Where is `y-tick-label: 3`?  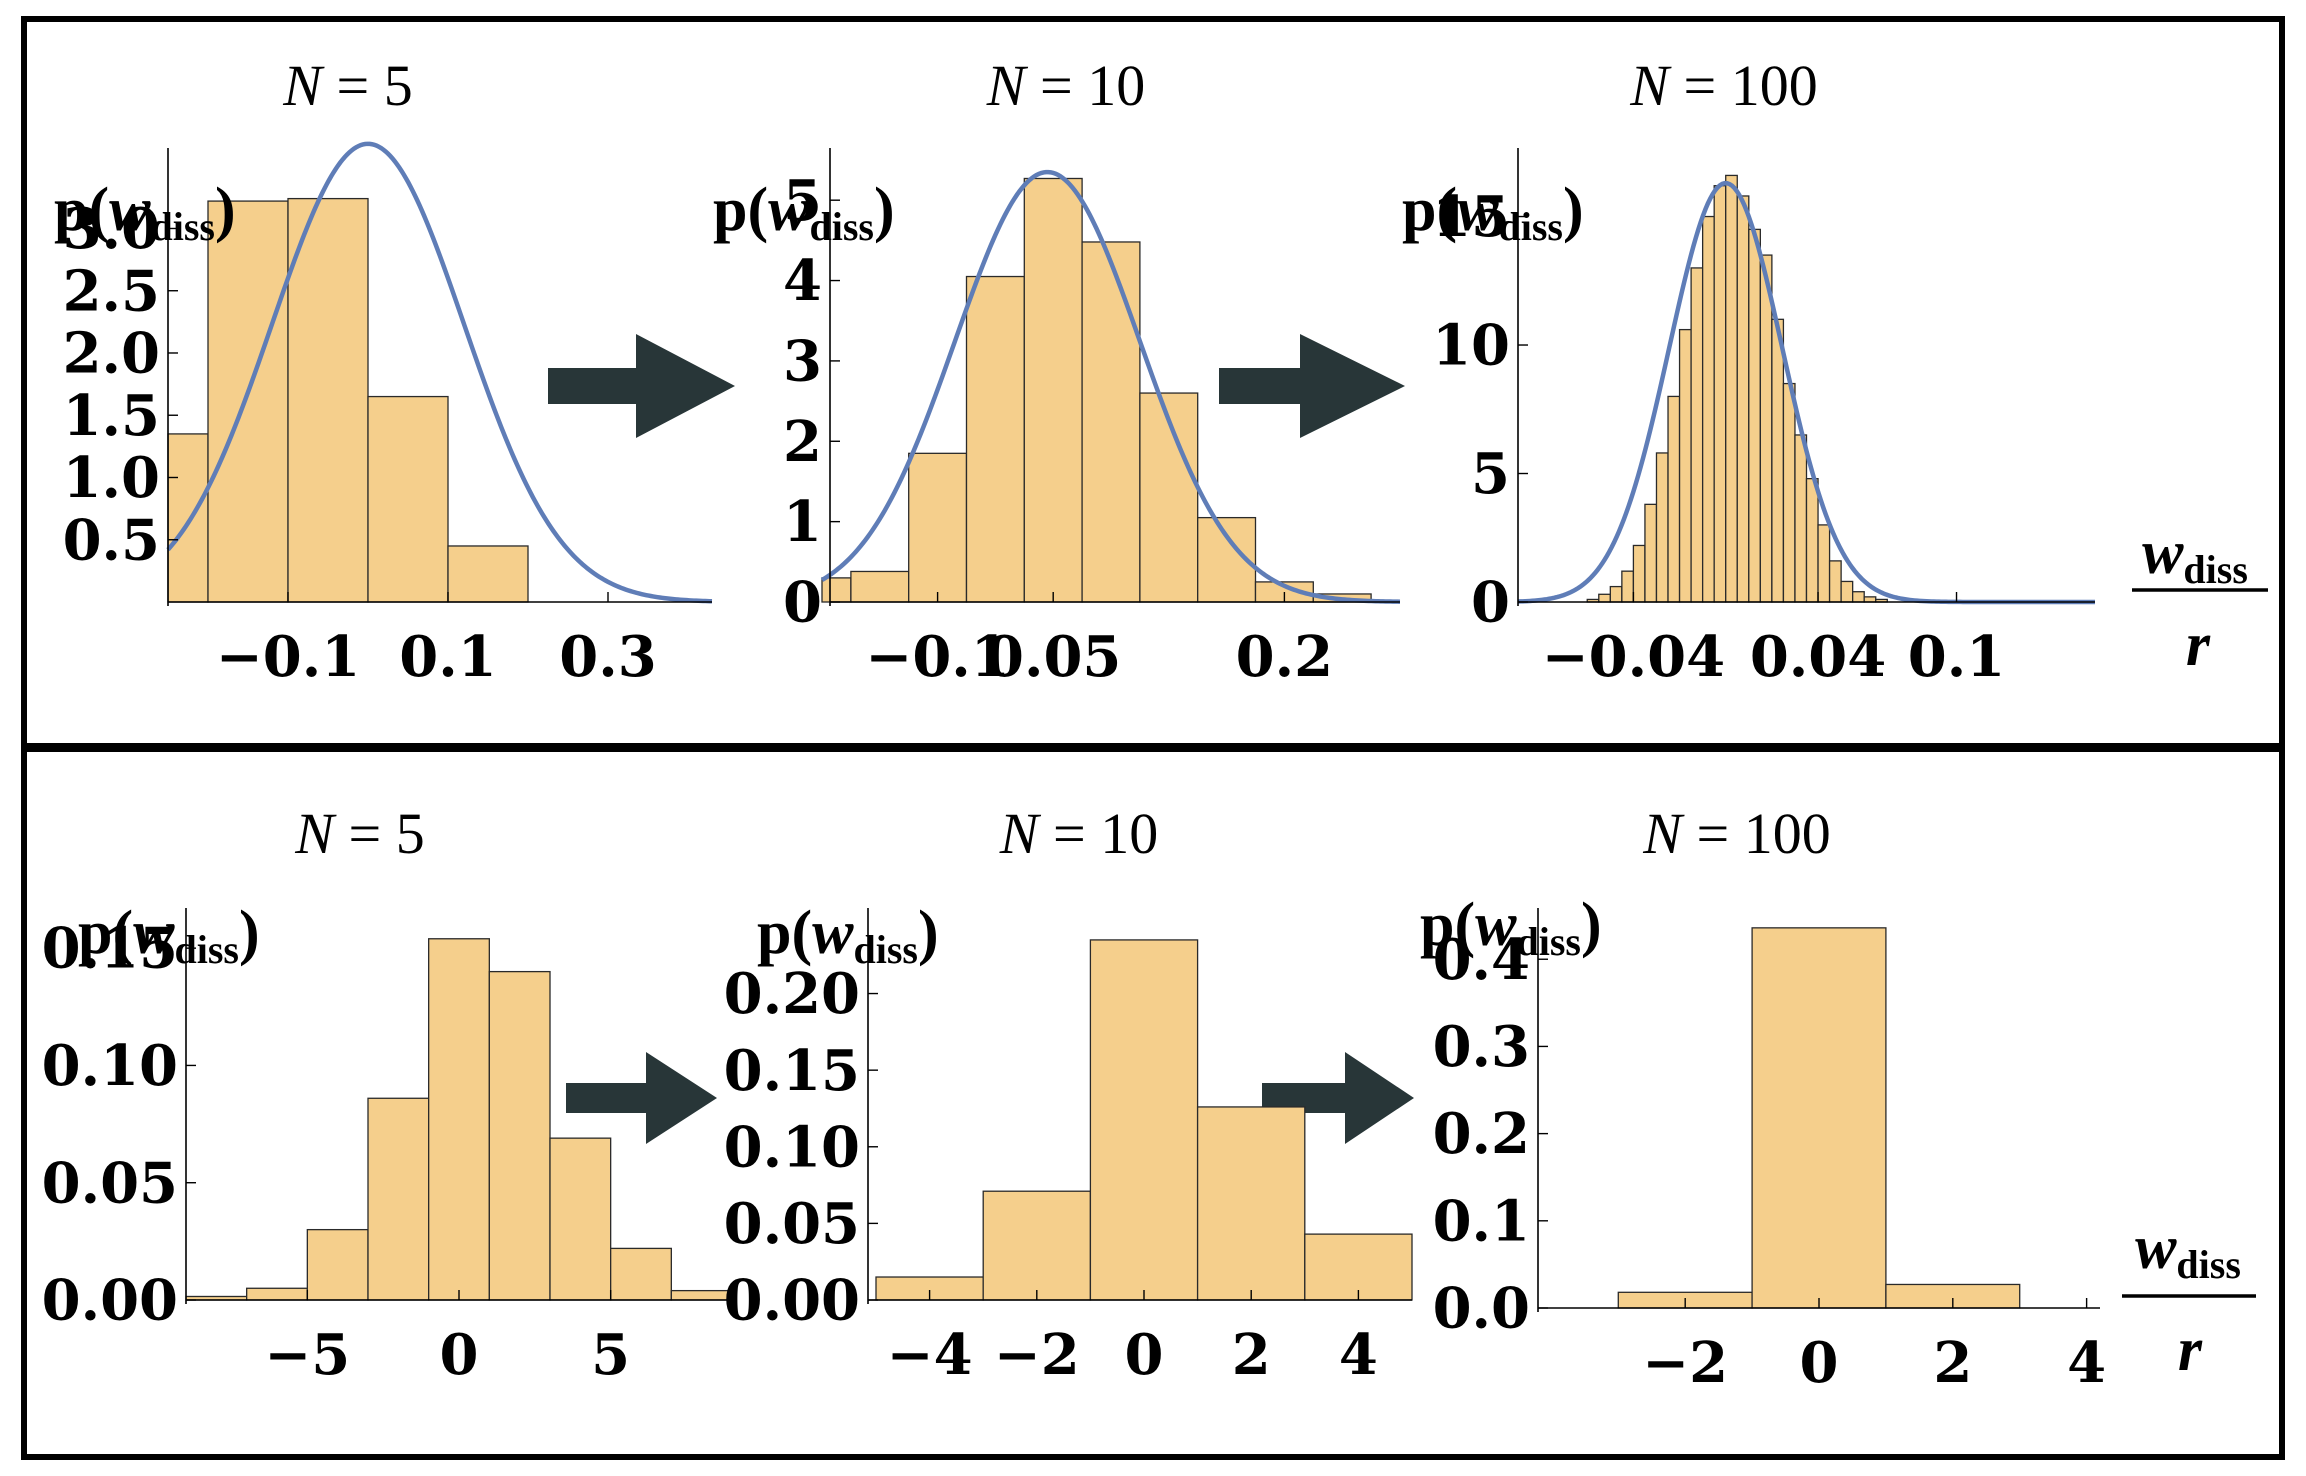
y-tick-label: 3 is located at coordinates (802, 362).